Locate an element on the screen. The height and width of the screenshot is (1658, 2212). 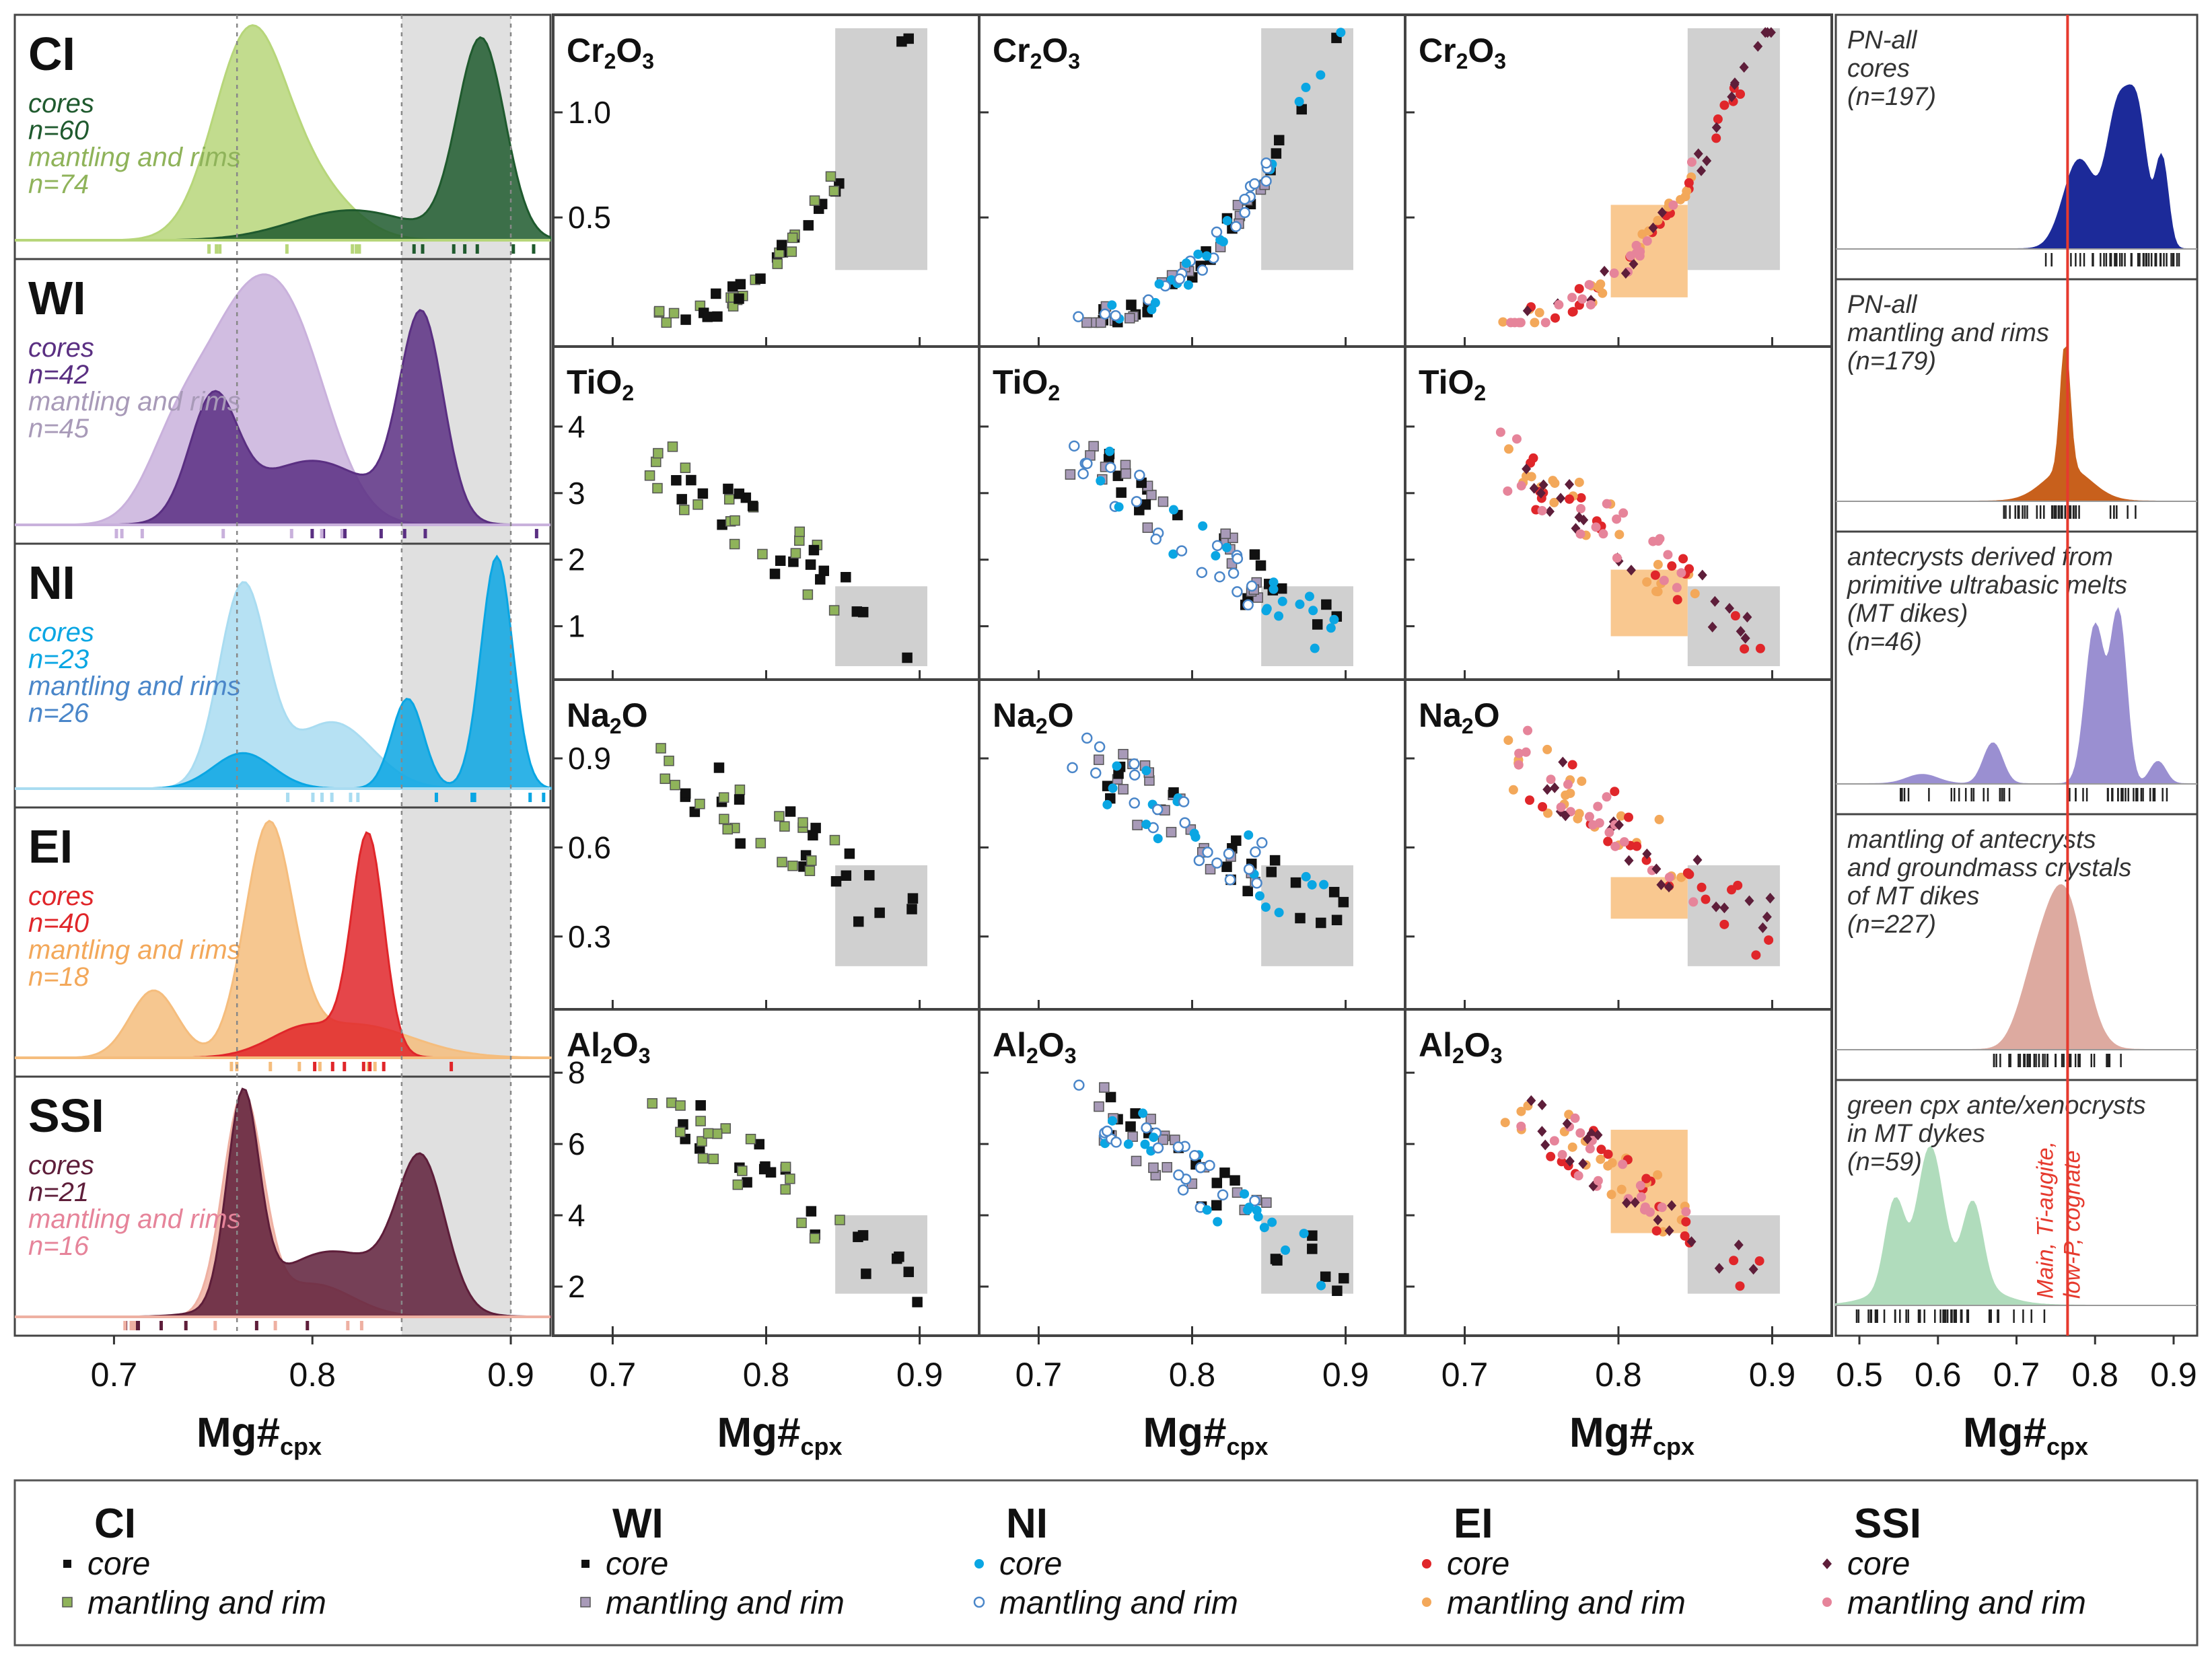
oxide-label: Al2O3 is located at coordinates (1461, 1047).